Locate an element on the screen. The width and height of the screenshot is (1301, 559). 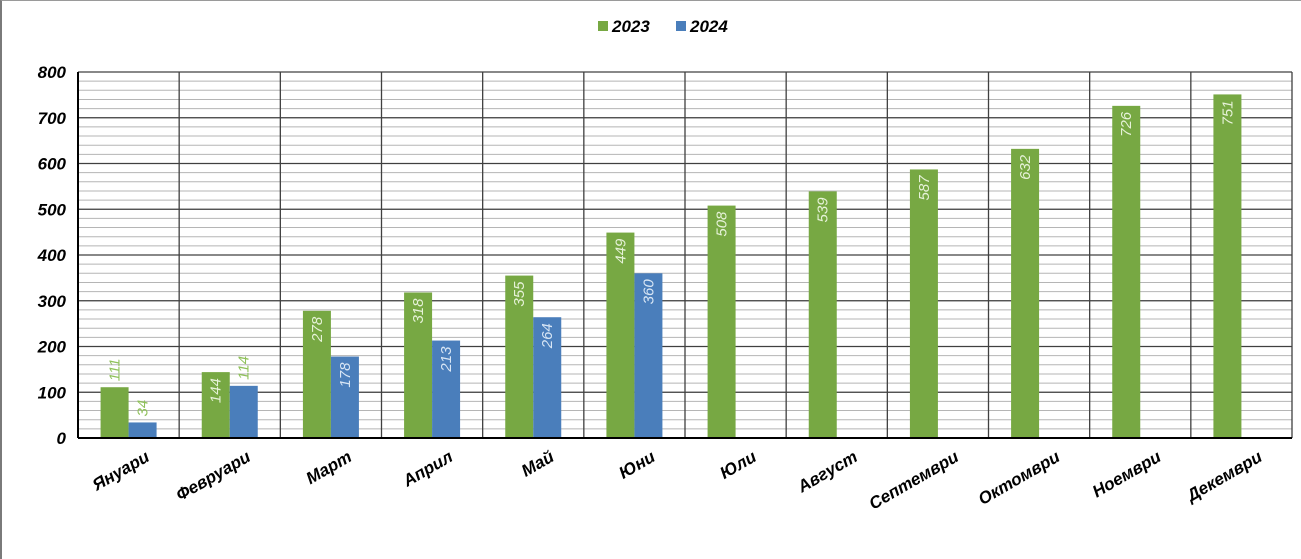
x-category-label: Юни is located at coordinates (637, 465).